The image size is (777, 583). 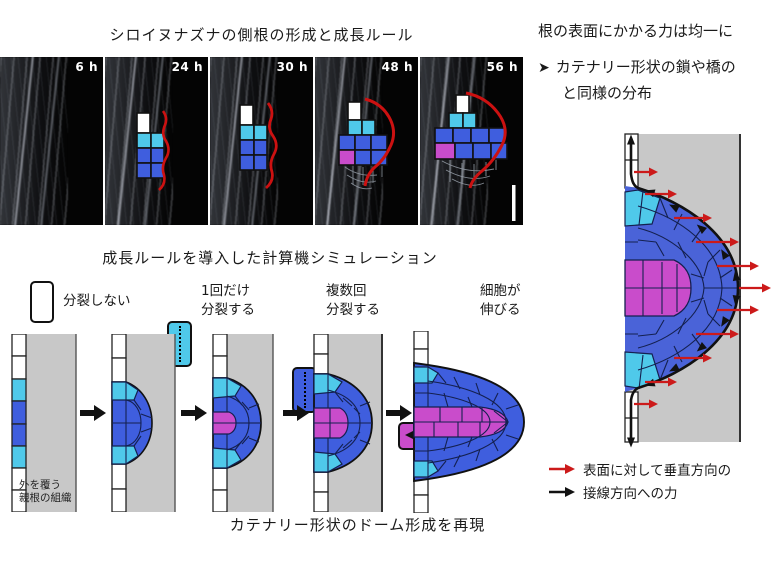 I want to click on timepoint-label: 48 h, so click(x=397, y=67).